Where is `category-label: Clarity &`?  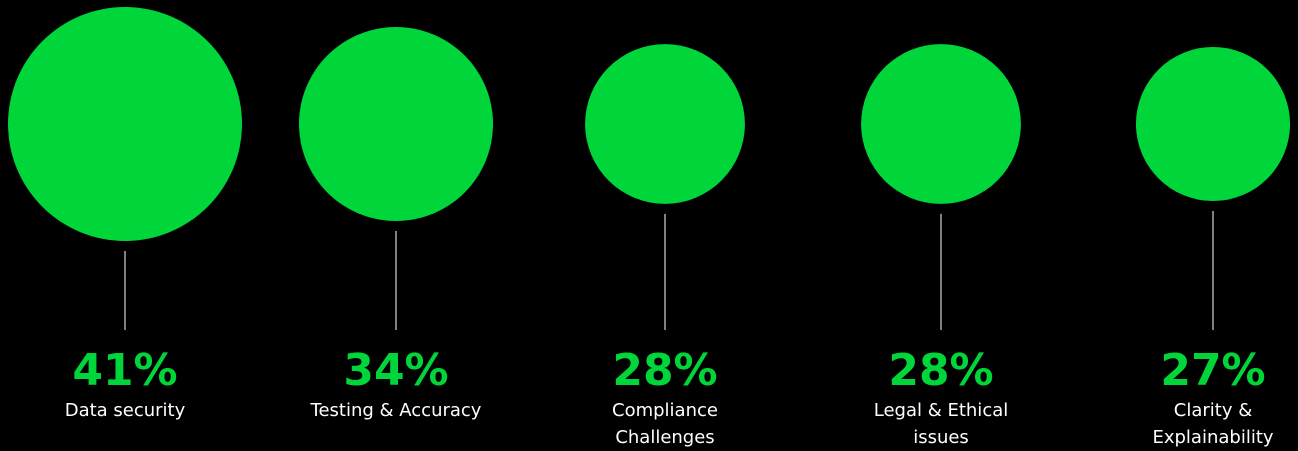
category-label: Clarity & is located at coordinates (1213, 410).